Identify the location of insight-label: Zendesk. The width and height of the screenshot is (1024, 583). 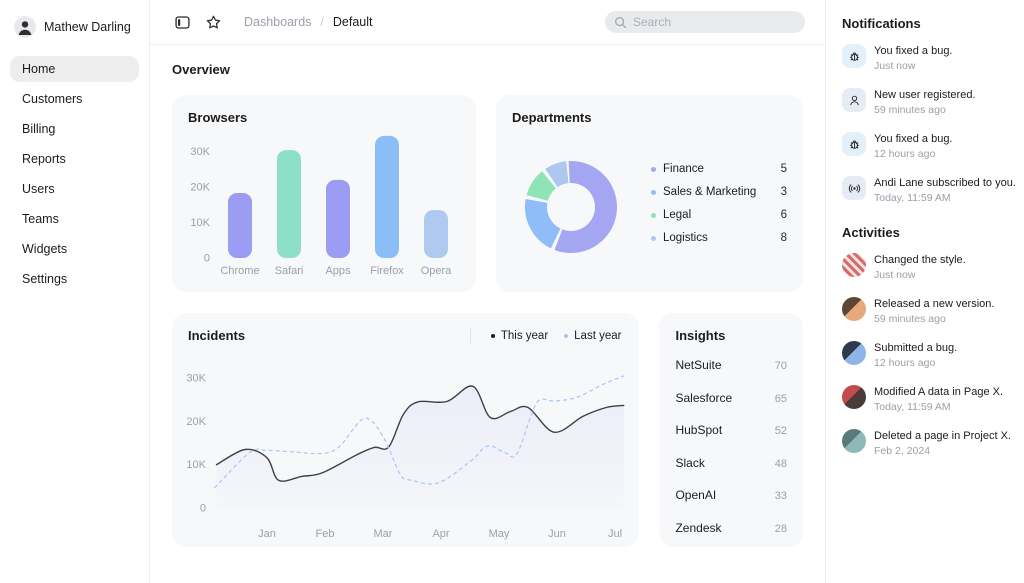
(698, 527).